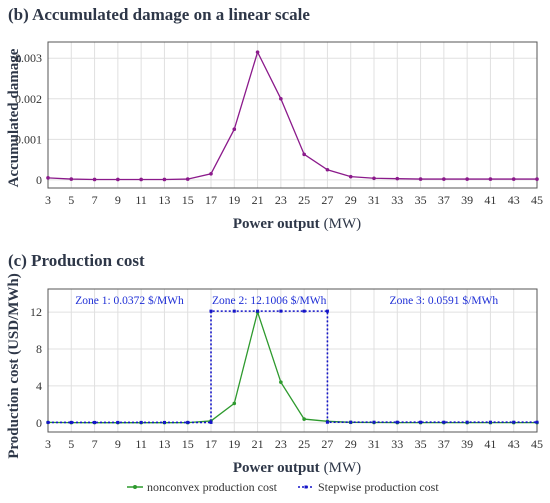  Describe the element at coordinates (36, 312) in the screenshot. I see `panel-c-y-tick-label: 12` at that location.